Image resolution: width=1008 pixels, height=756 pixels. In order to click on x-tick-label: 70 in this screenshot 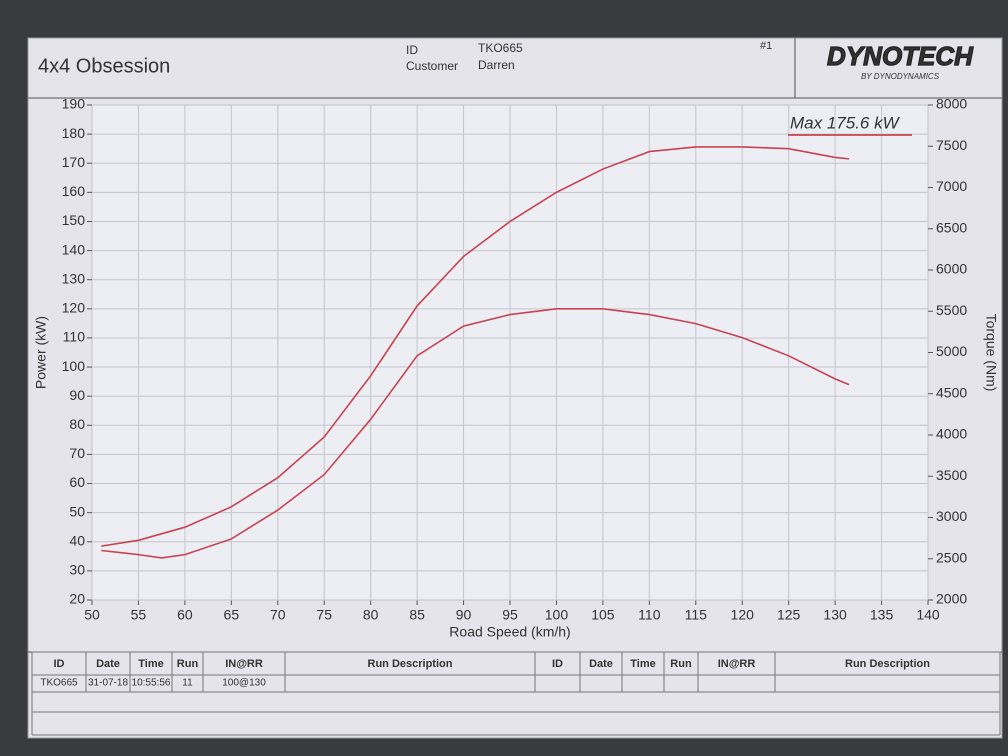, I will do `click(278, 615)`.